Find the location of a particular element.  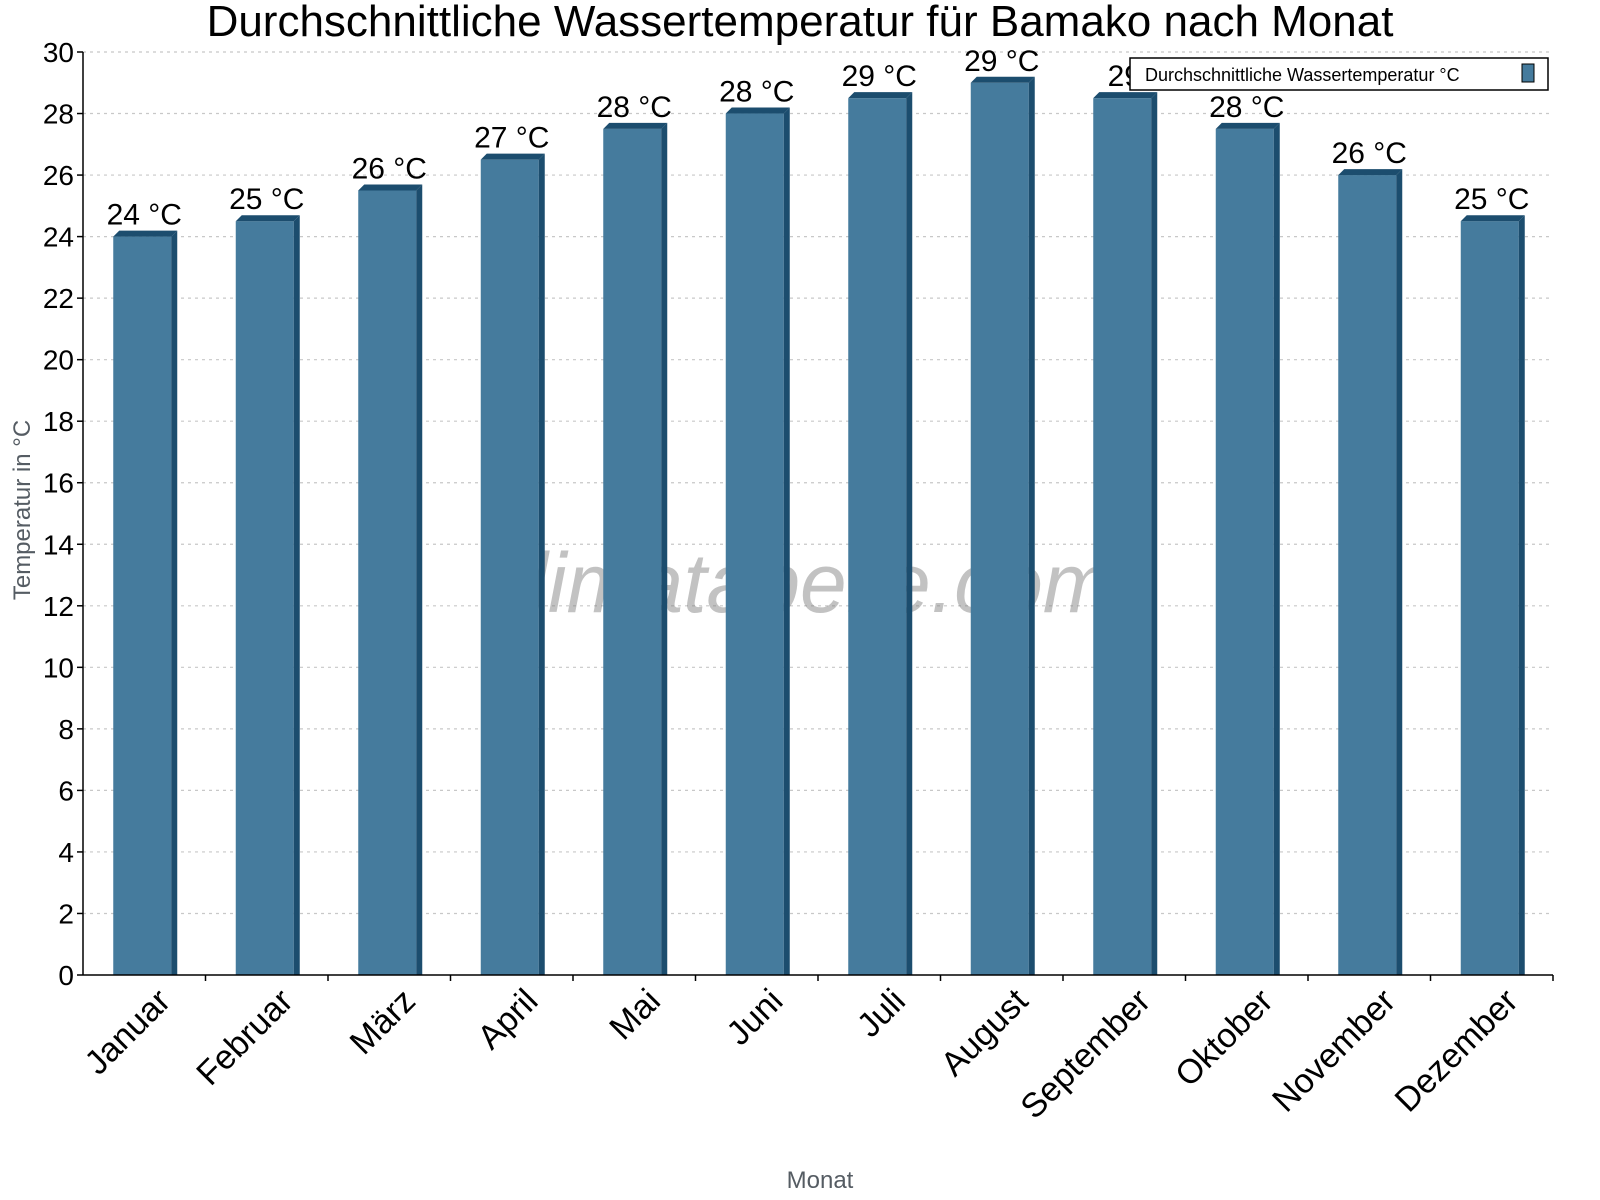

y-tick-label: 28 is located at coordinates (58, 114).